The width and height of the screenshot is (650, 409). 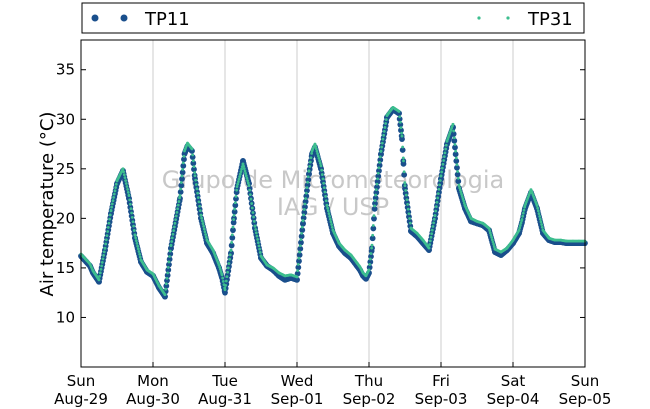 What do you see at coordinates (65, 119) in the screenshot?
I see `y-tick-label: 30` at bounding box center [65, 119].